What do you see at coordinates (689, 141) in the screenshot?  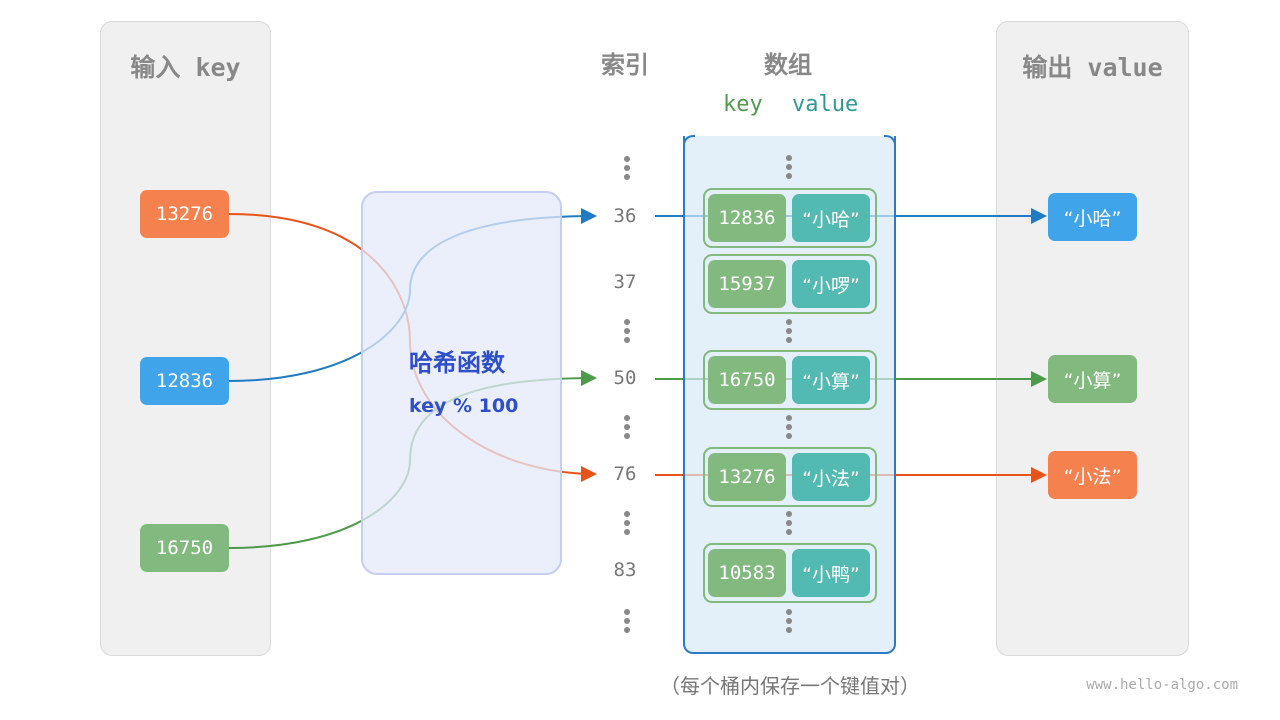 I see `array-bracket-corner-left` at bounding box center [689, 141].